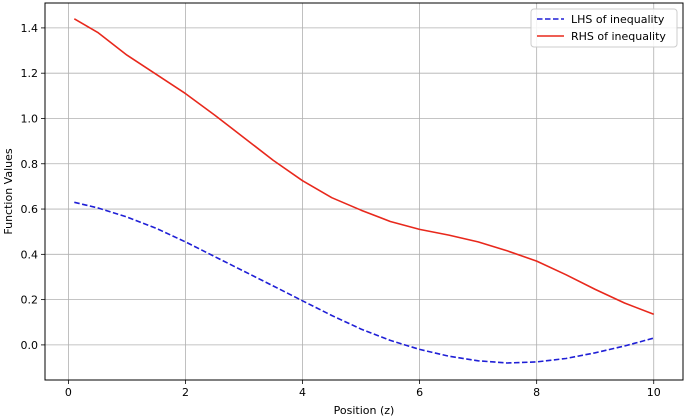  Describe the element at coordinates (364, 410) in the screenshot. I see `x-axis-label: Position (z)` at that location.